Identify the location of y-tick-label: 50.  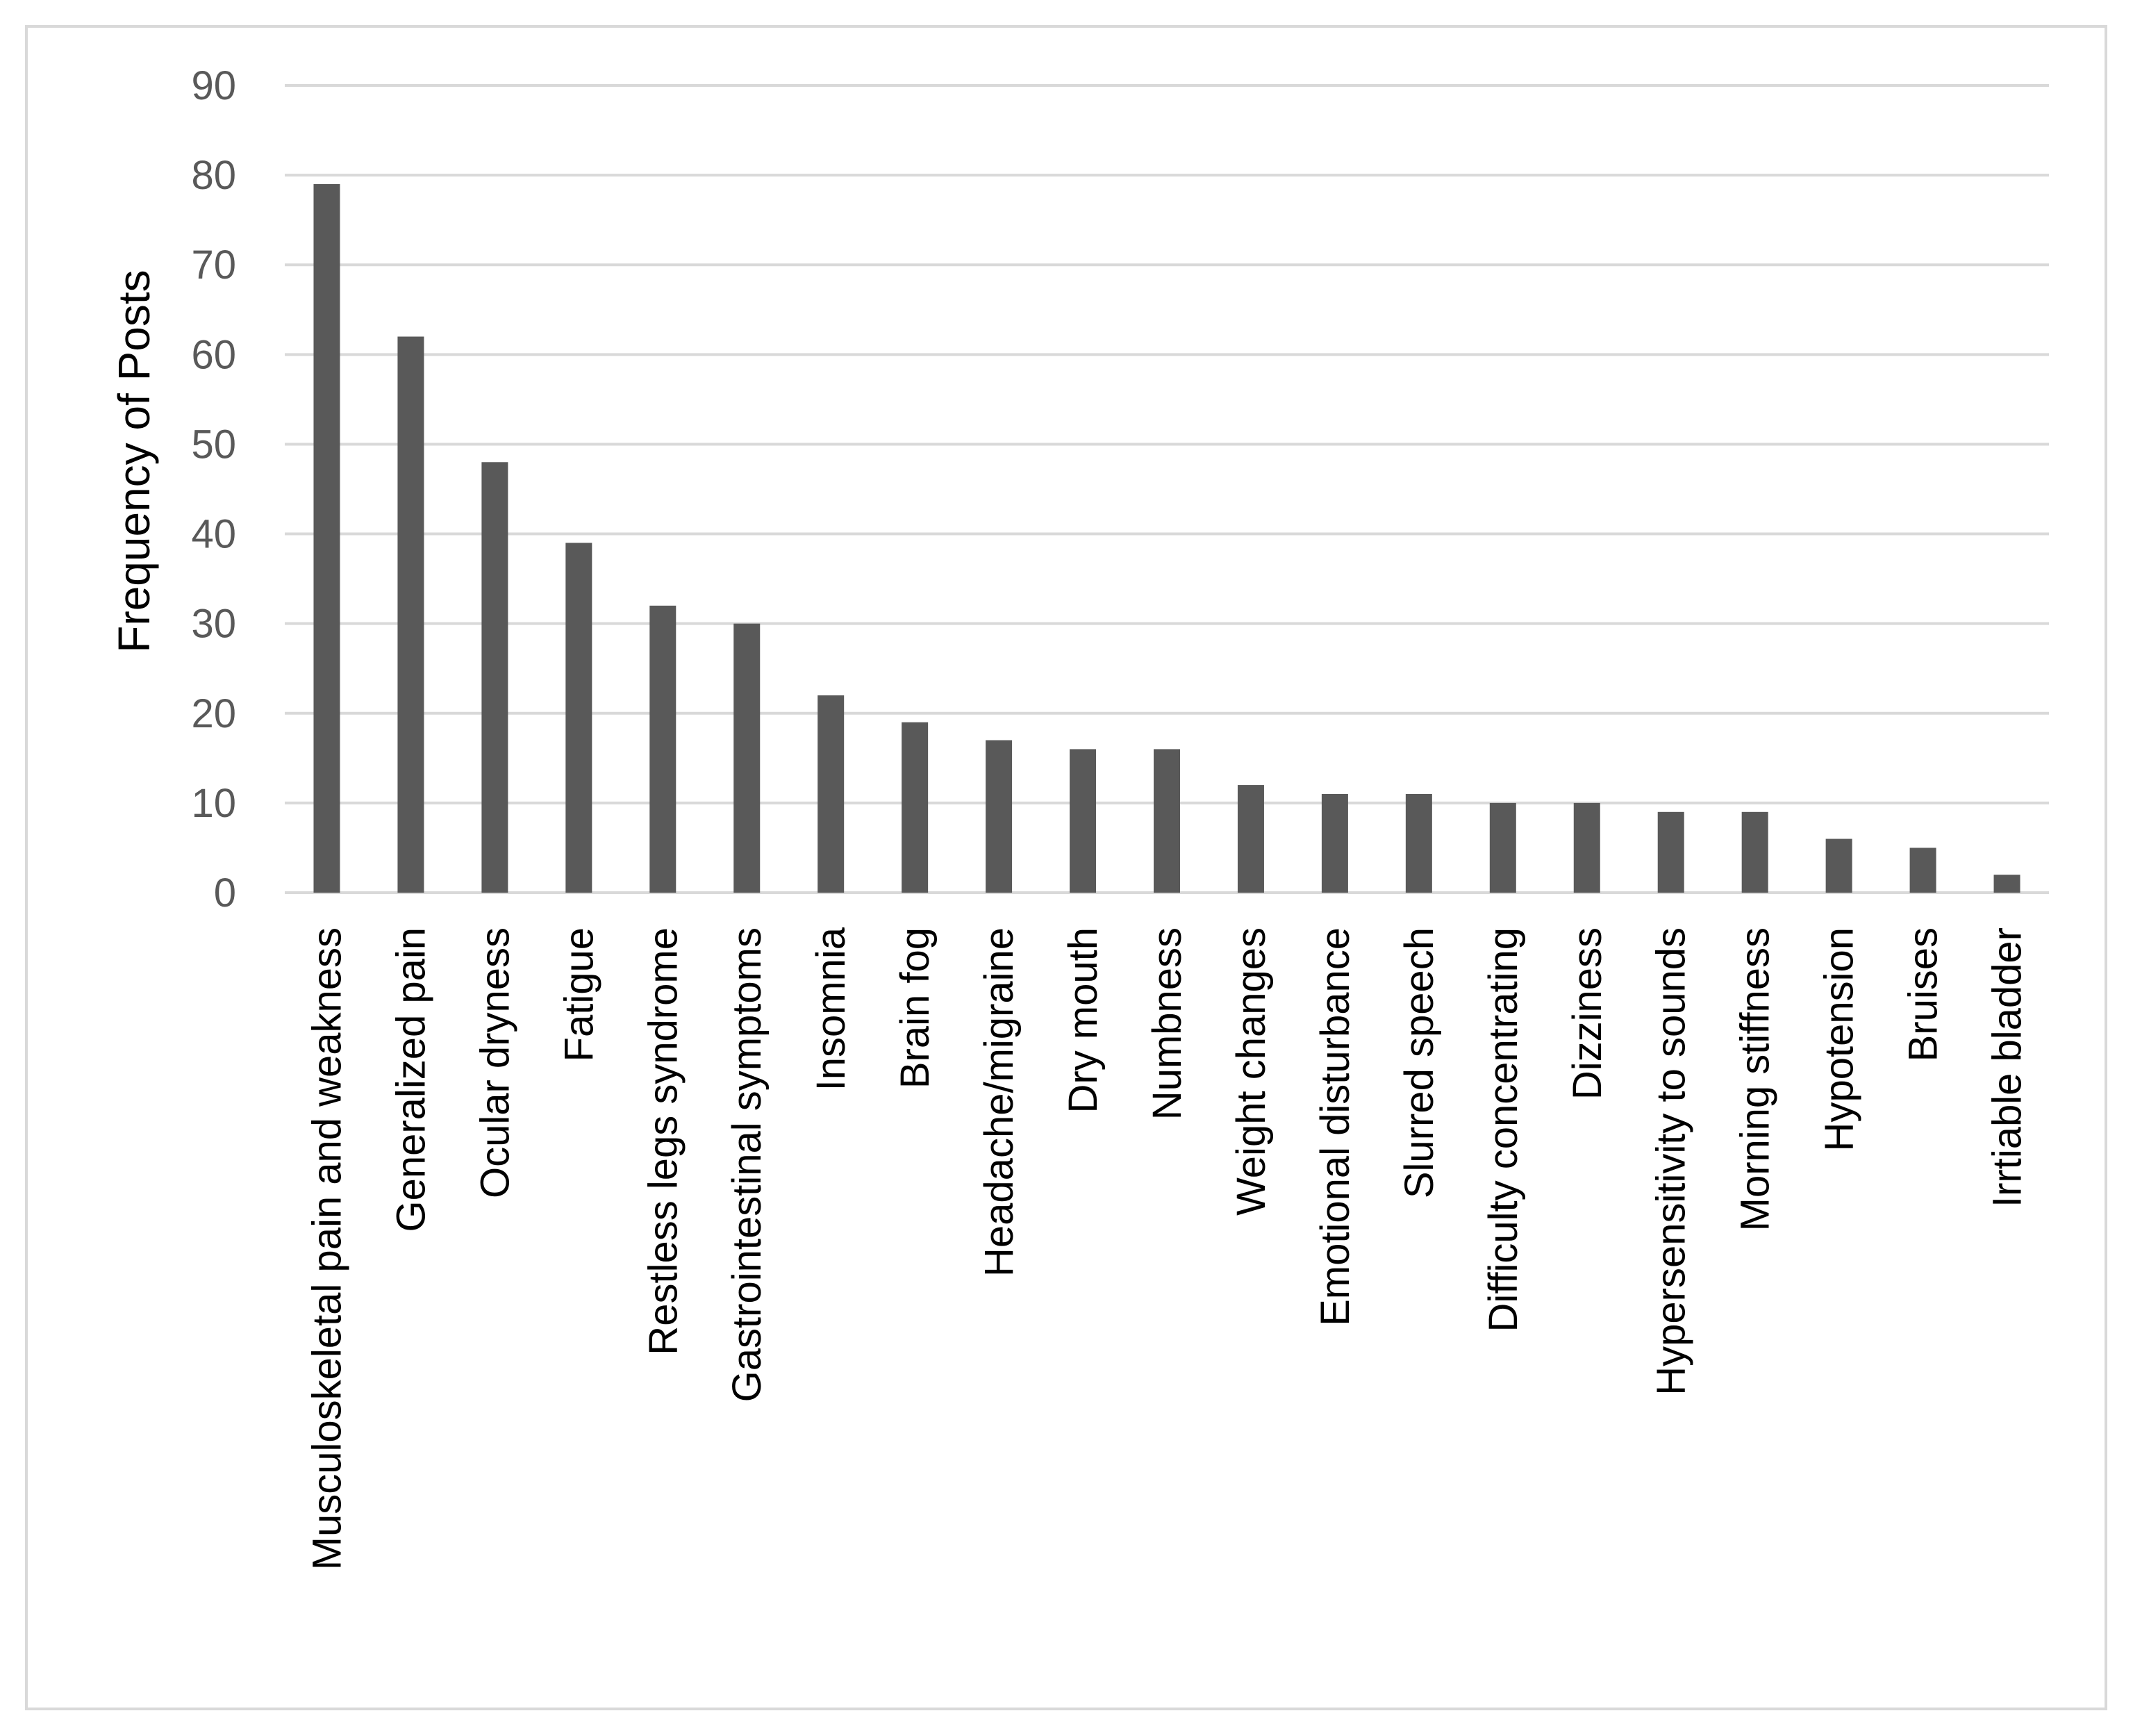
(213, 444).